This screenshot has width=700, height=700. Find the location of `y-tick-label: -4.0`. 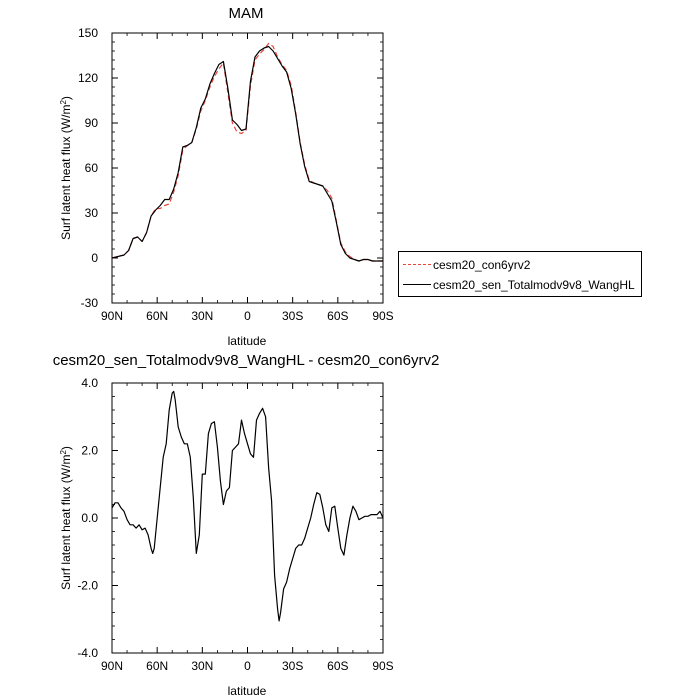

y-tick-label: -4.0 is located at coordinates (87, 653).